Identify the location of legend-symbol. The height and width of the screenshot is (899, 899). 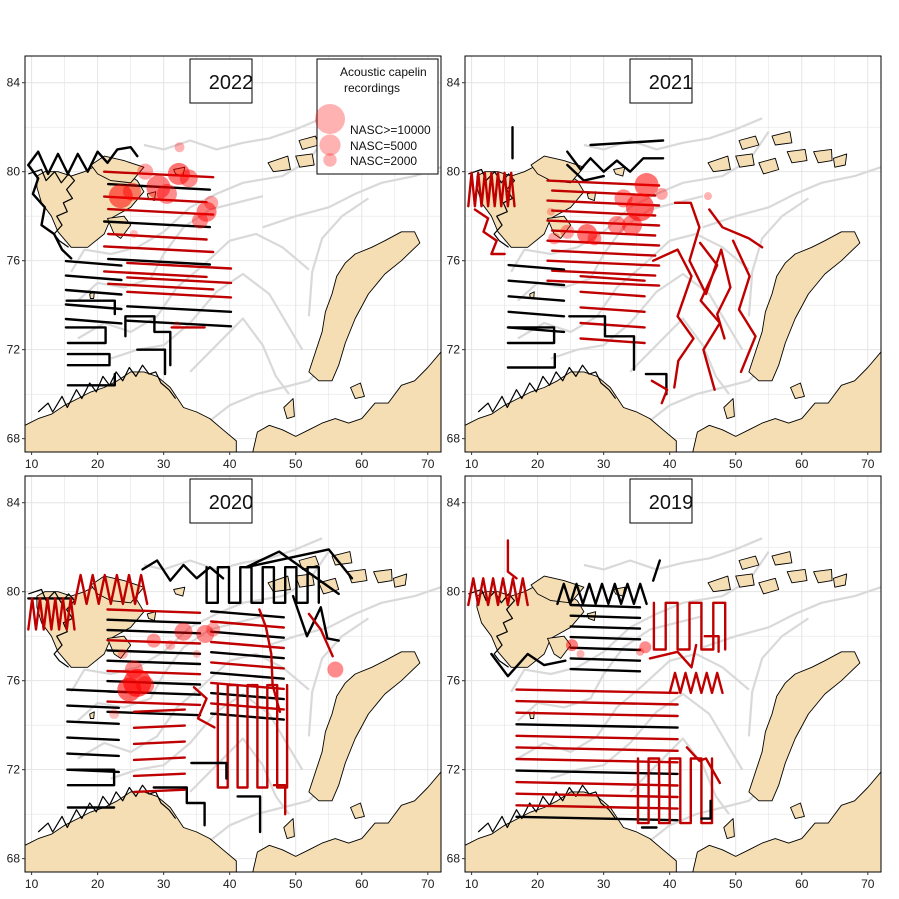
(330, 119).